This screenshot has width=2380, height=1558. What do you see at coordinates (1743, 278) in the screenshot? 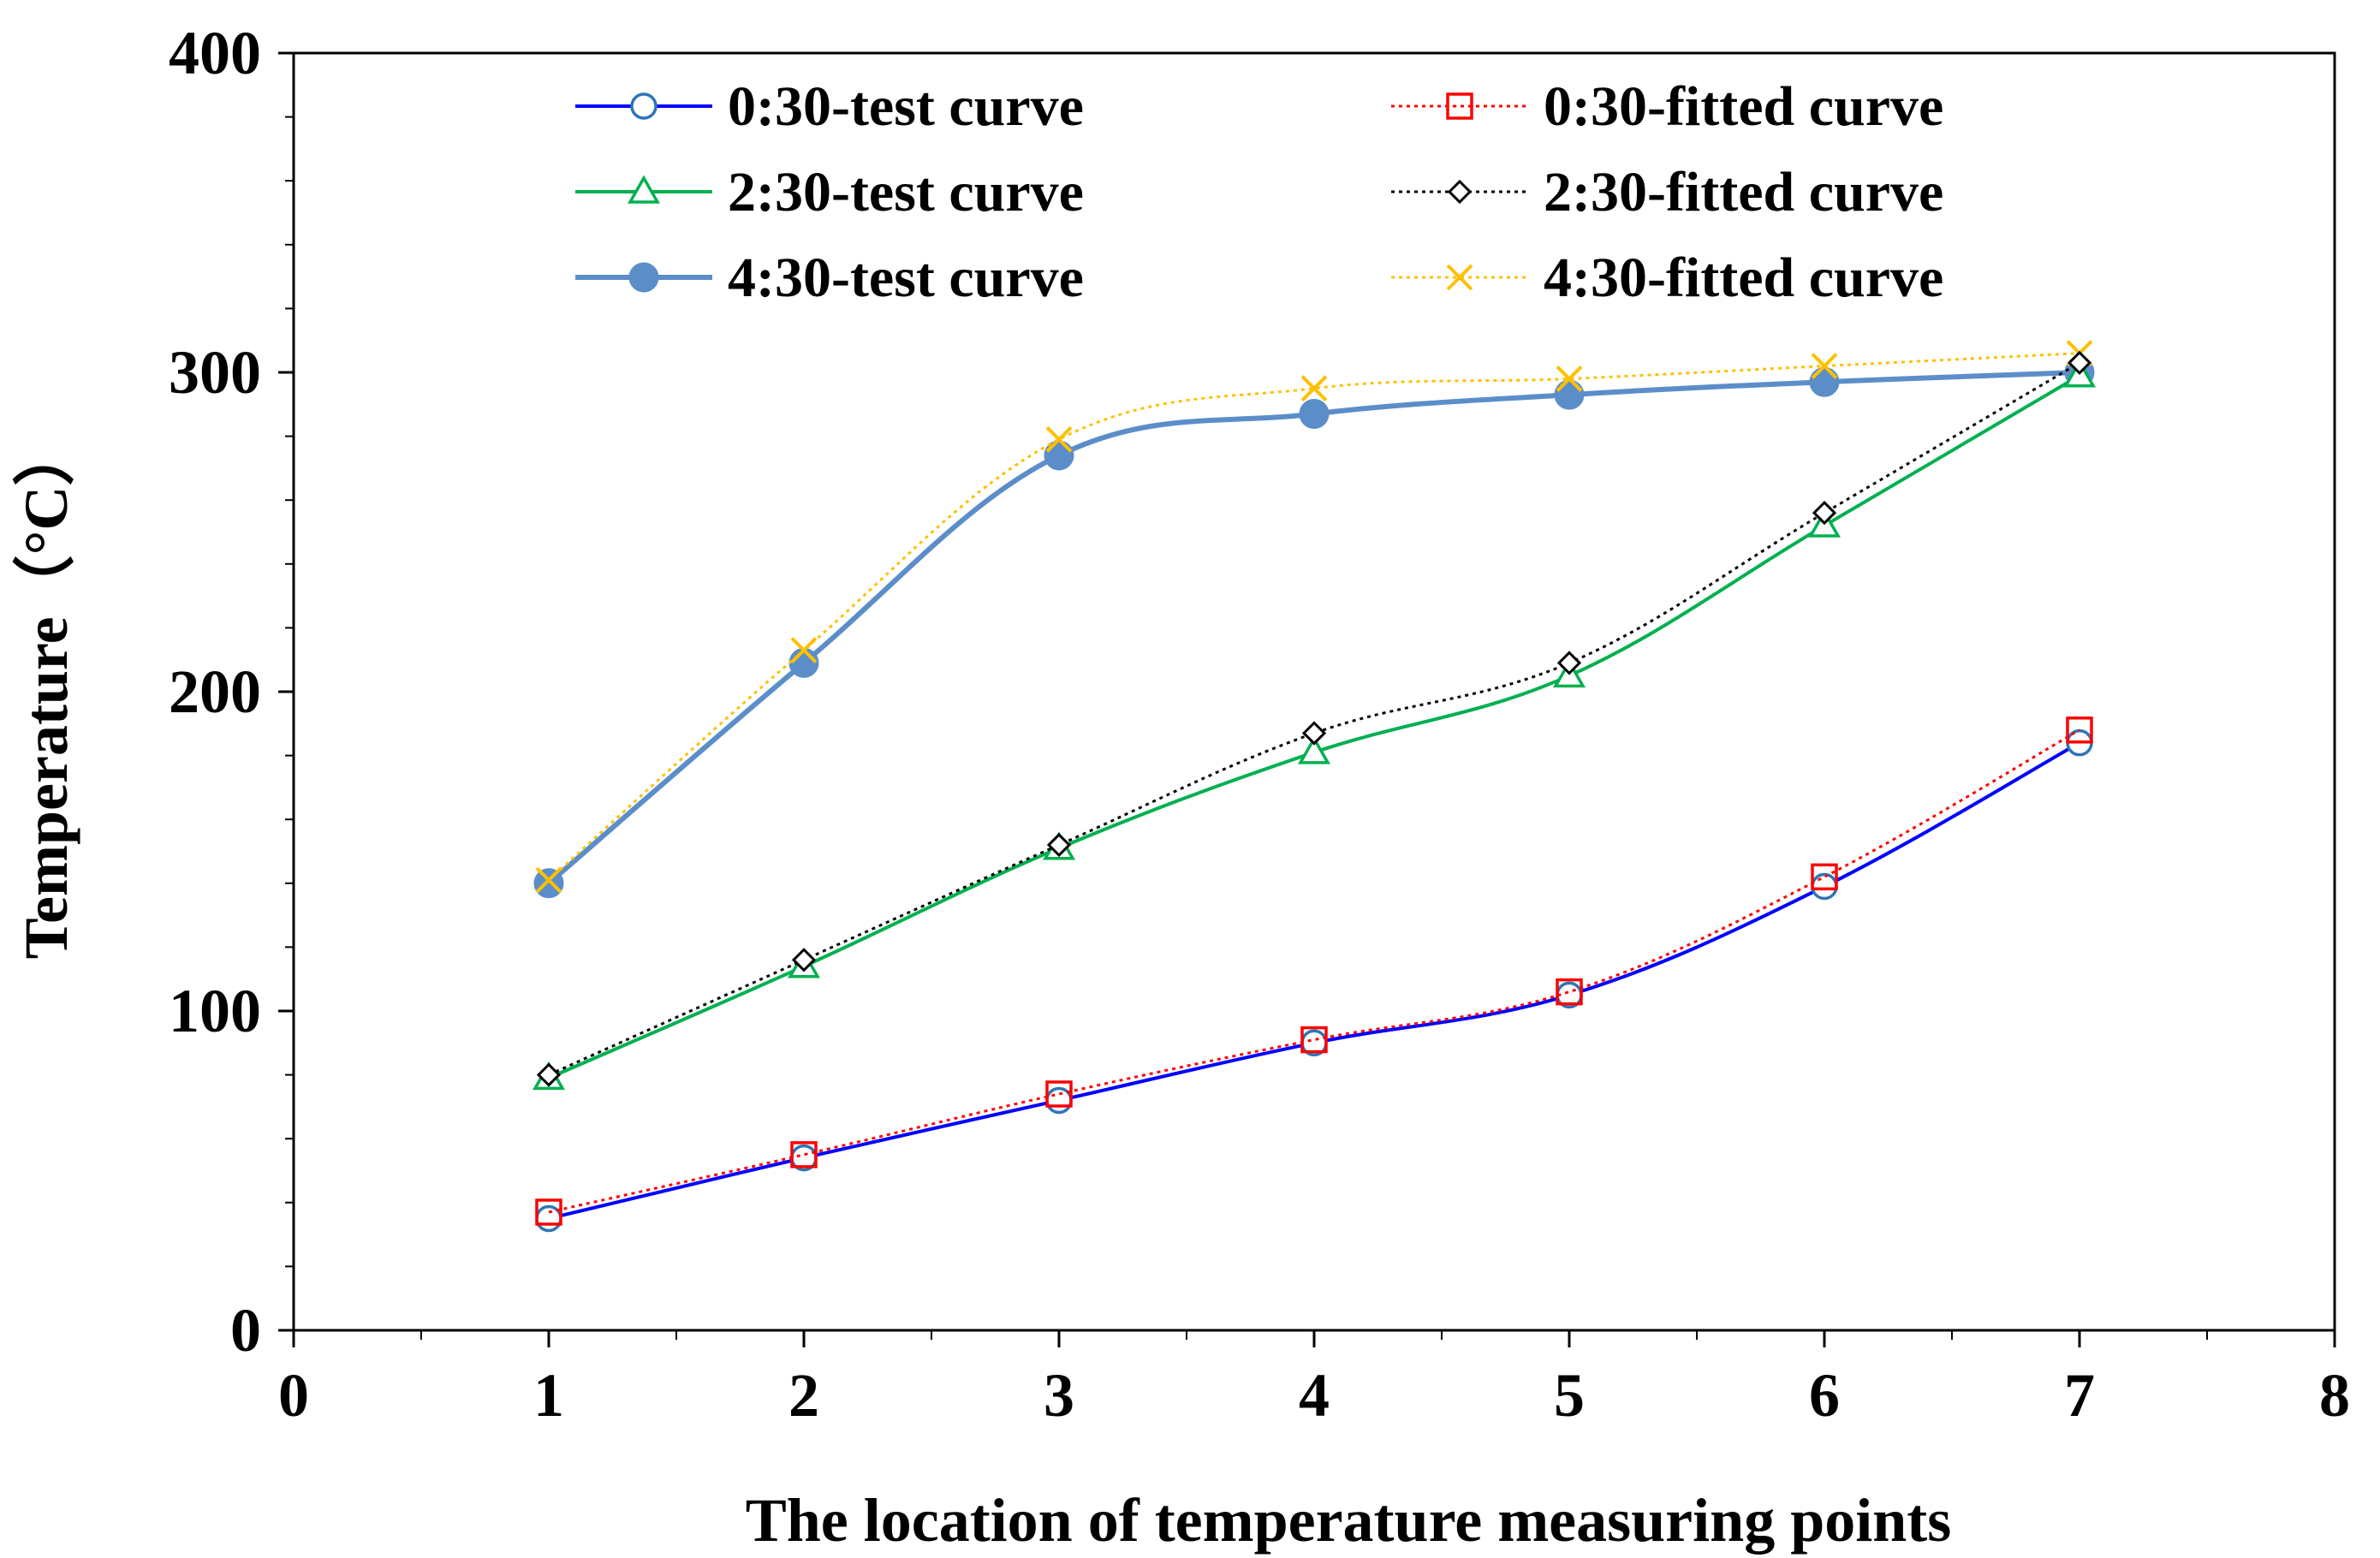
I see `legend-label: 4:30-fitted curve` at bounding box center [1743, 278].